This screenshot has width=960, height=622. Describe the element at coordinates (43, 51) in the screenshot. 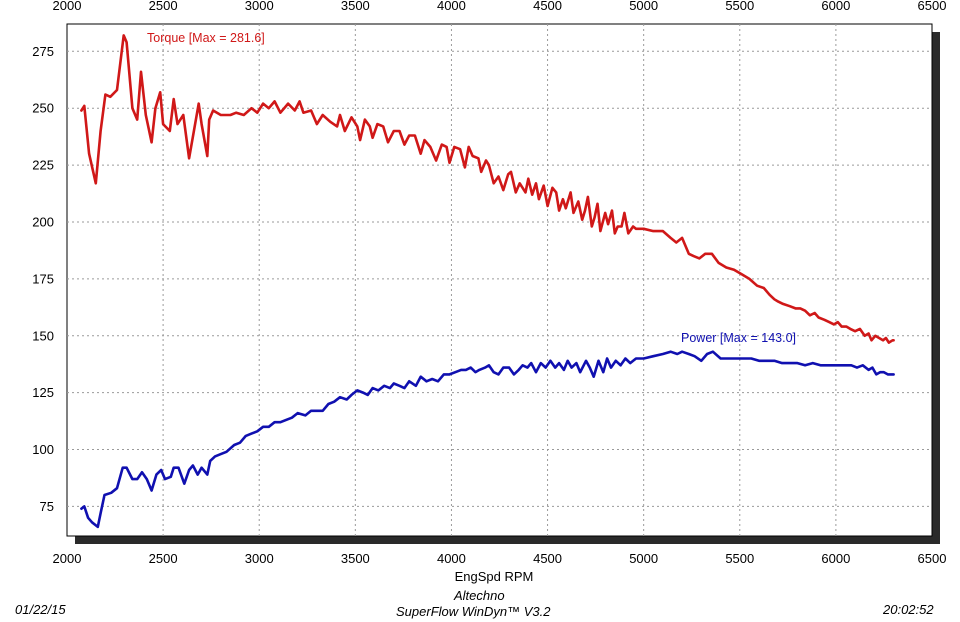

I see `y-tick-label: 275` at that location.